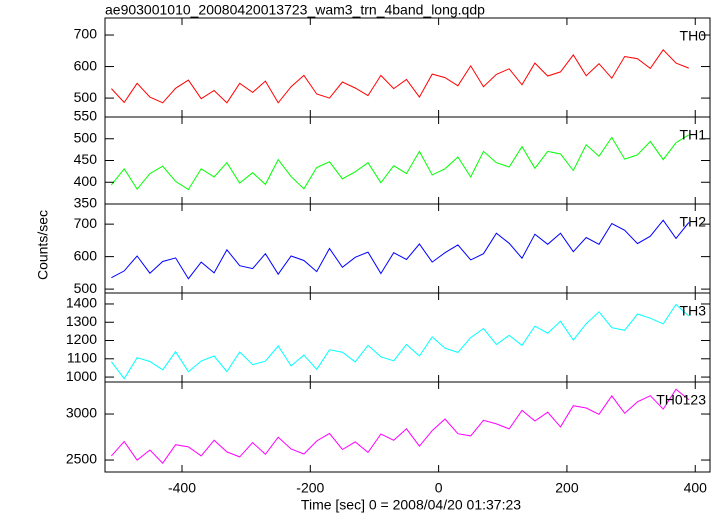 The image size is (724, 516). I want to click on y-tick-label: 2500, so click(81, 459).